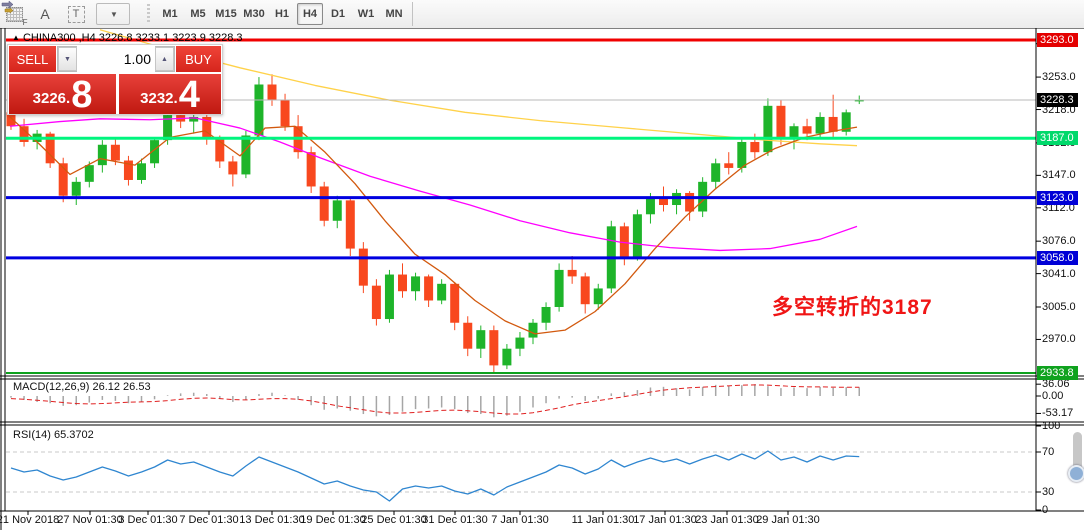  Describe the element at coordinates (1056, 384) in the screenshot. I see `macd-axis-label: 36.06` at that location.